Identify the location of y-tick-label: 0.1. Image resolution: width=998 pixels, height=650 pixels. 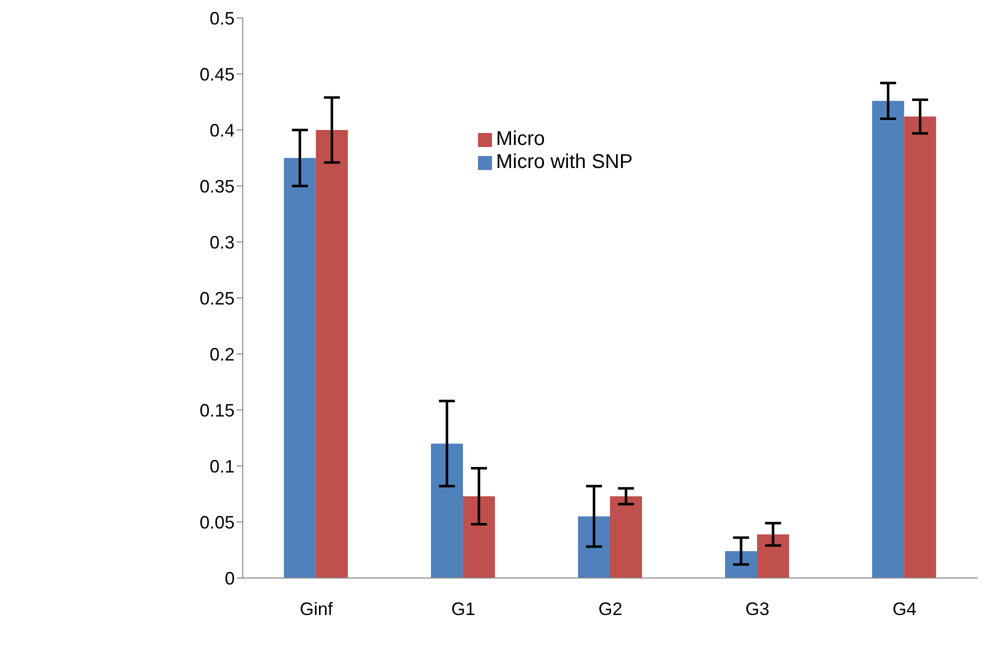
(222, 466).